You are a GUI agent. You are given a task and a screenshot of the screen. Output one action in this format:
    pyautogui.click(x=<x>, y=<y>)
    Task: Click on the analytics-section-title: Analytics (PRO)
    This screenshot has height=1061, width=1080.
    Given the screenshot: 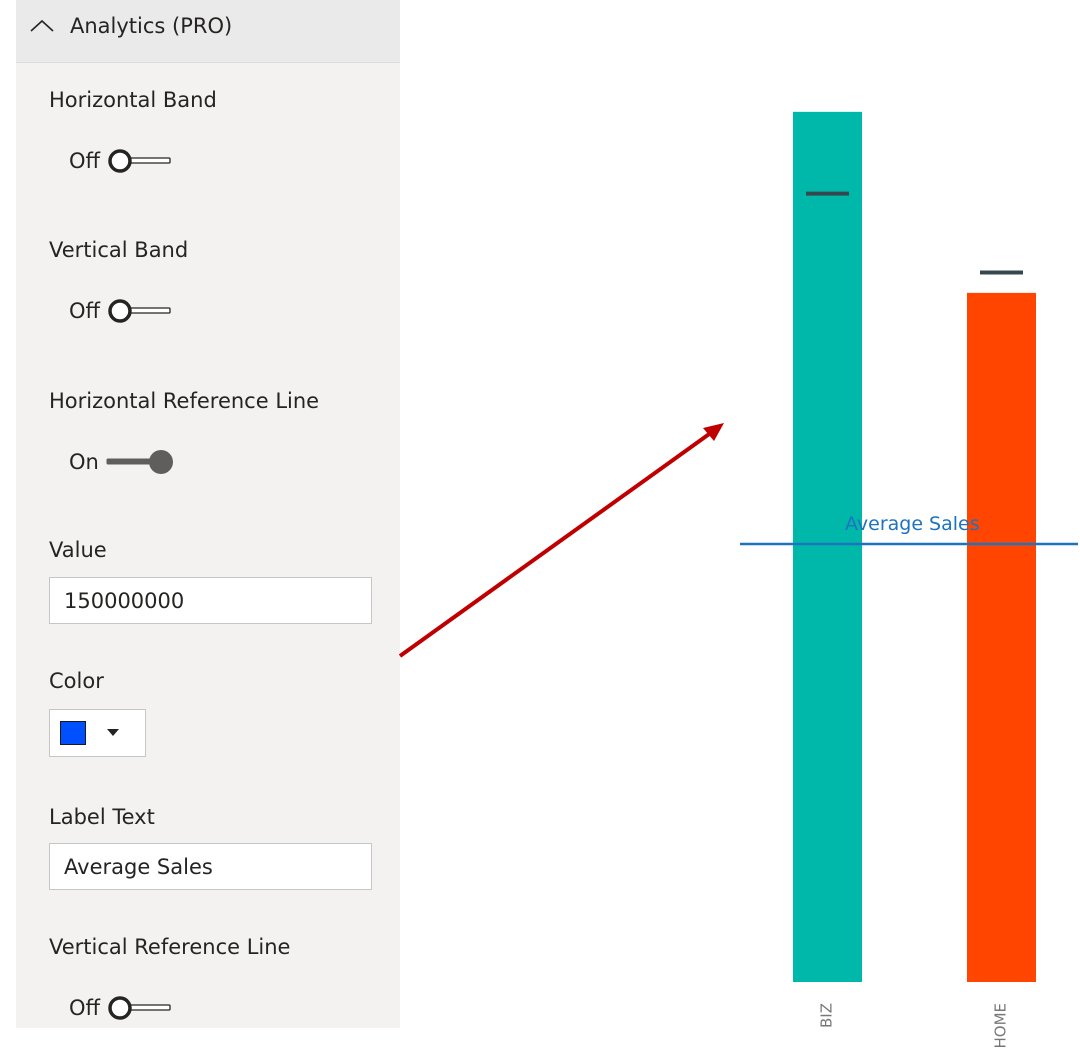 What is the action you would take?
    pyautogui.click(x=151, y=26)
    